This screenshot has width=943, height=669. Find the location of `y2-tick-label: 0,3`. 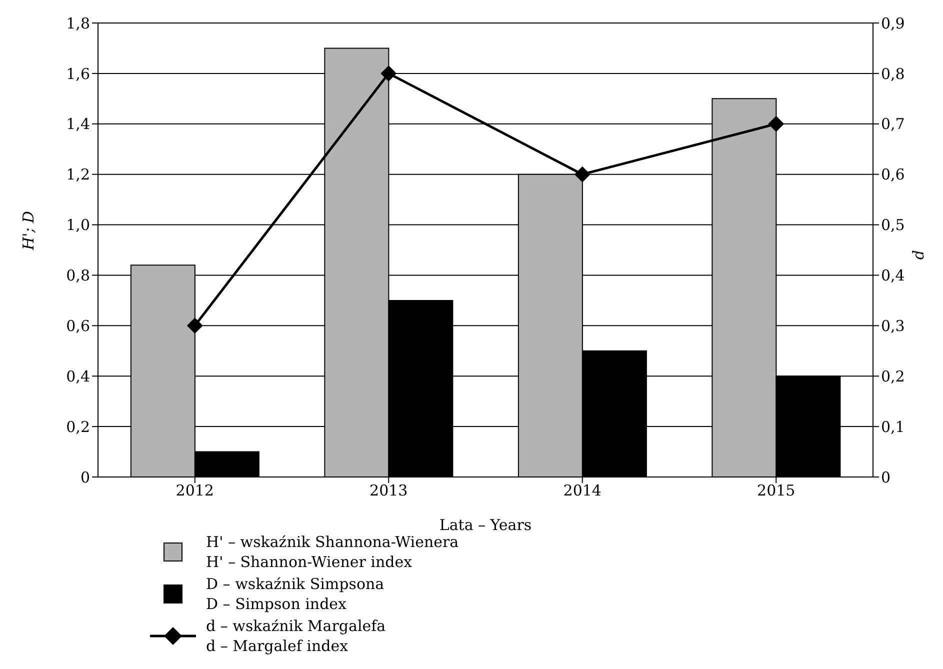

y2-tick-label: 0,3 is located at coordinates (893, 325).